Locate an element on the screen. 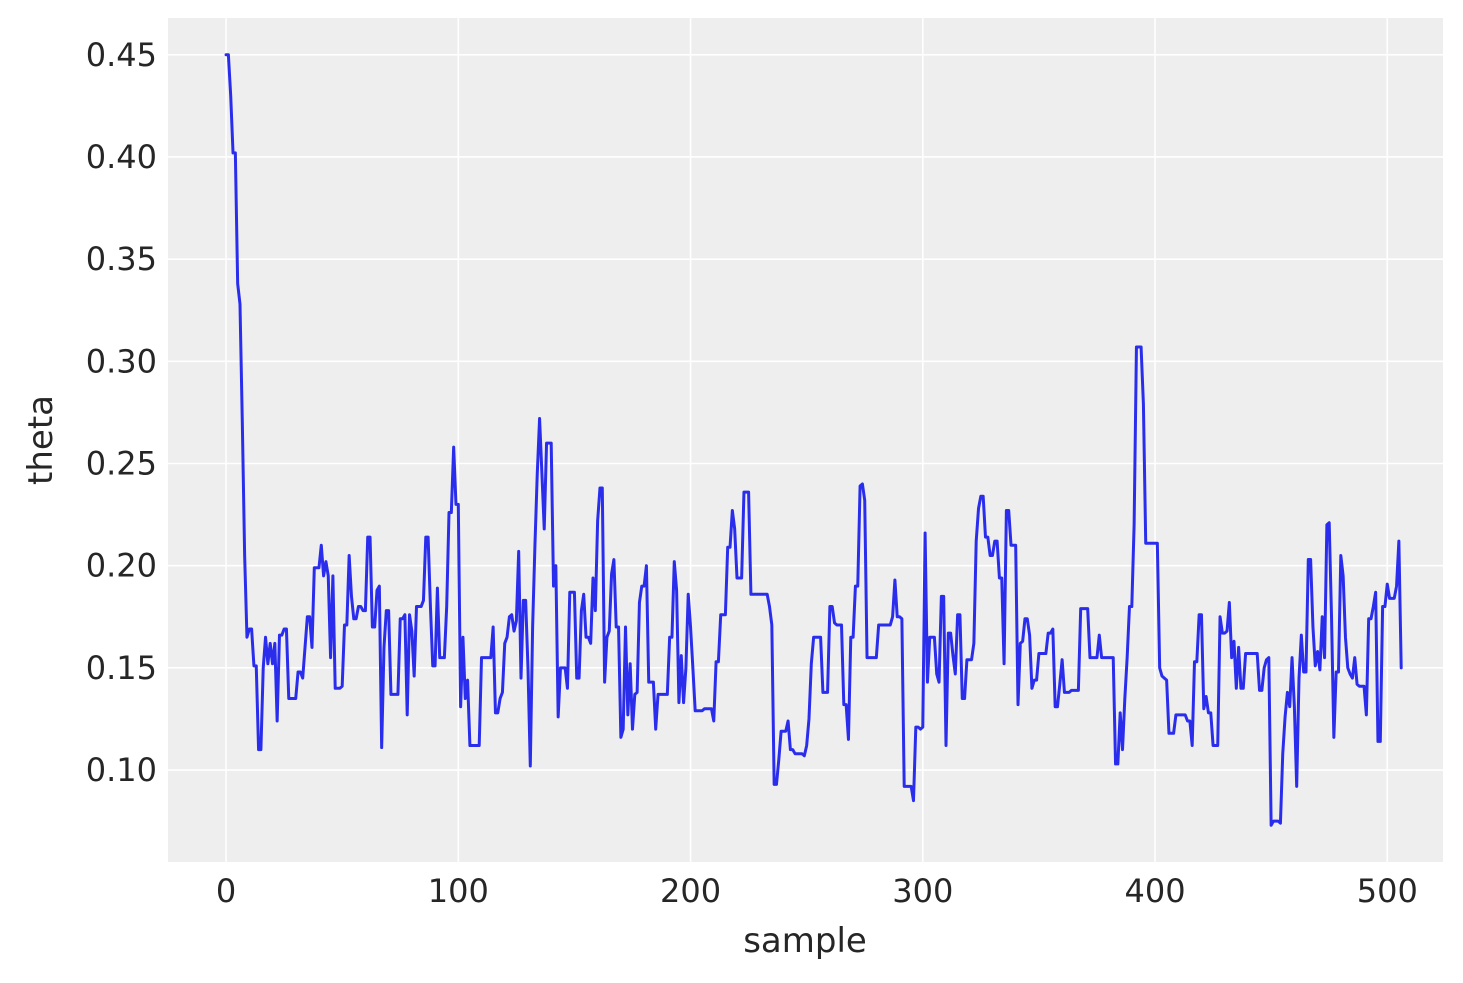 The height and width of the screenshot is (983, 1463). x-tick-label: 100 is located at coordinates (458, 891).